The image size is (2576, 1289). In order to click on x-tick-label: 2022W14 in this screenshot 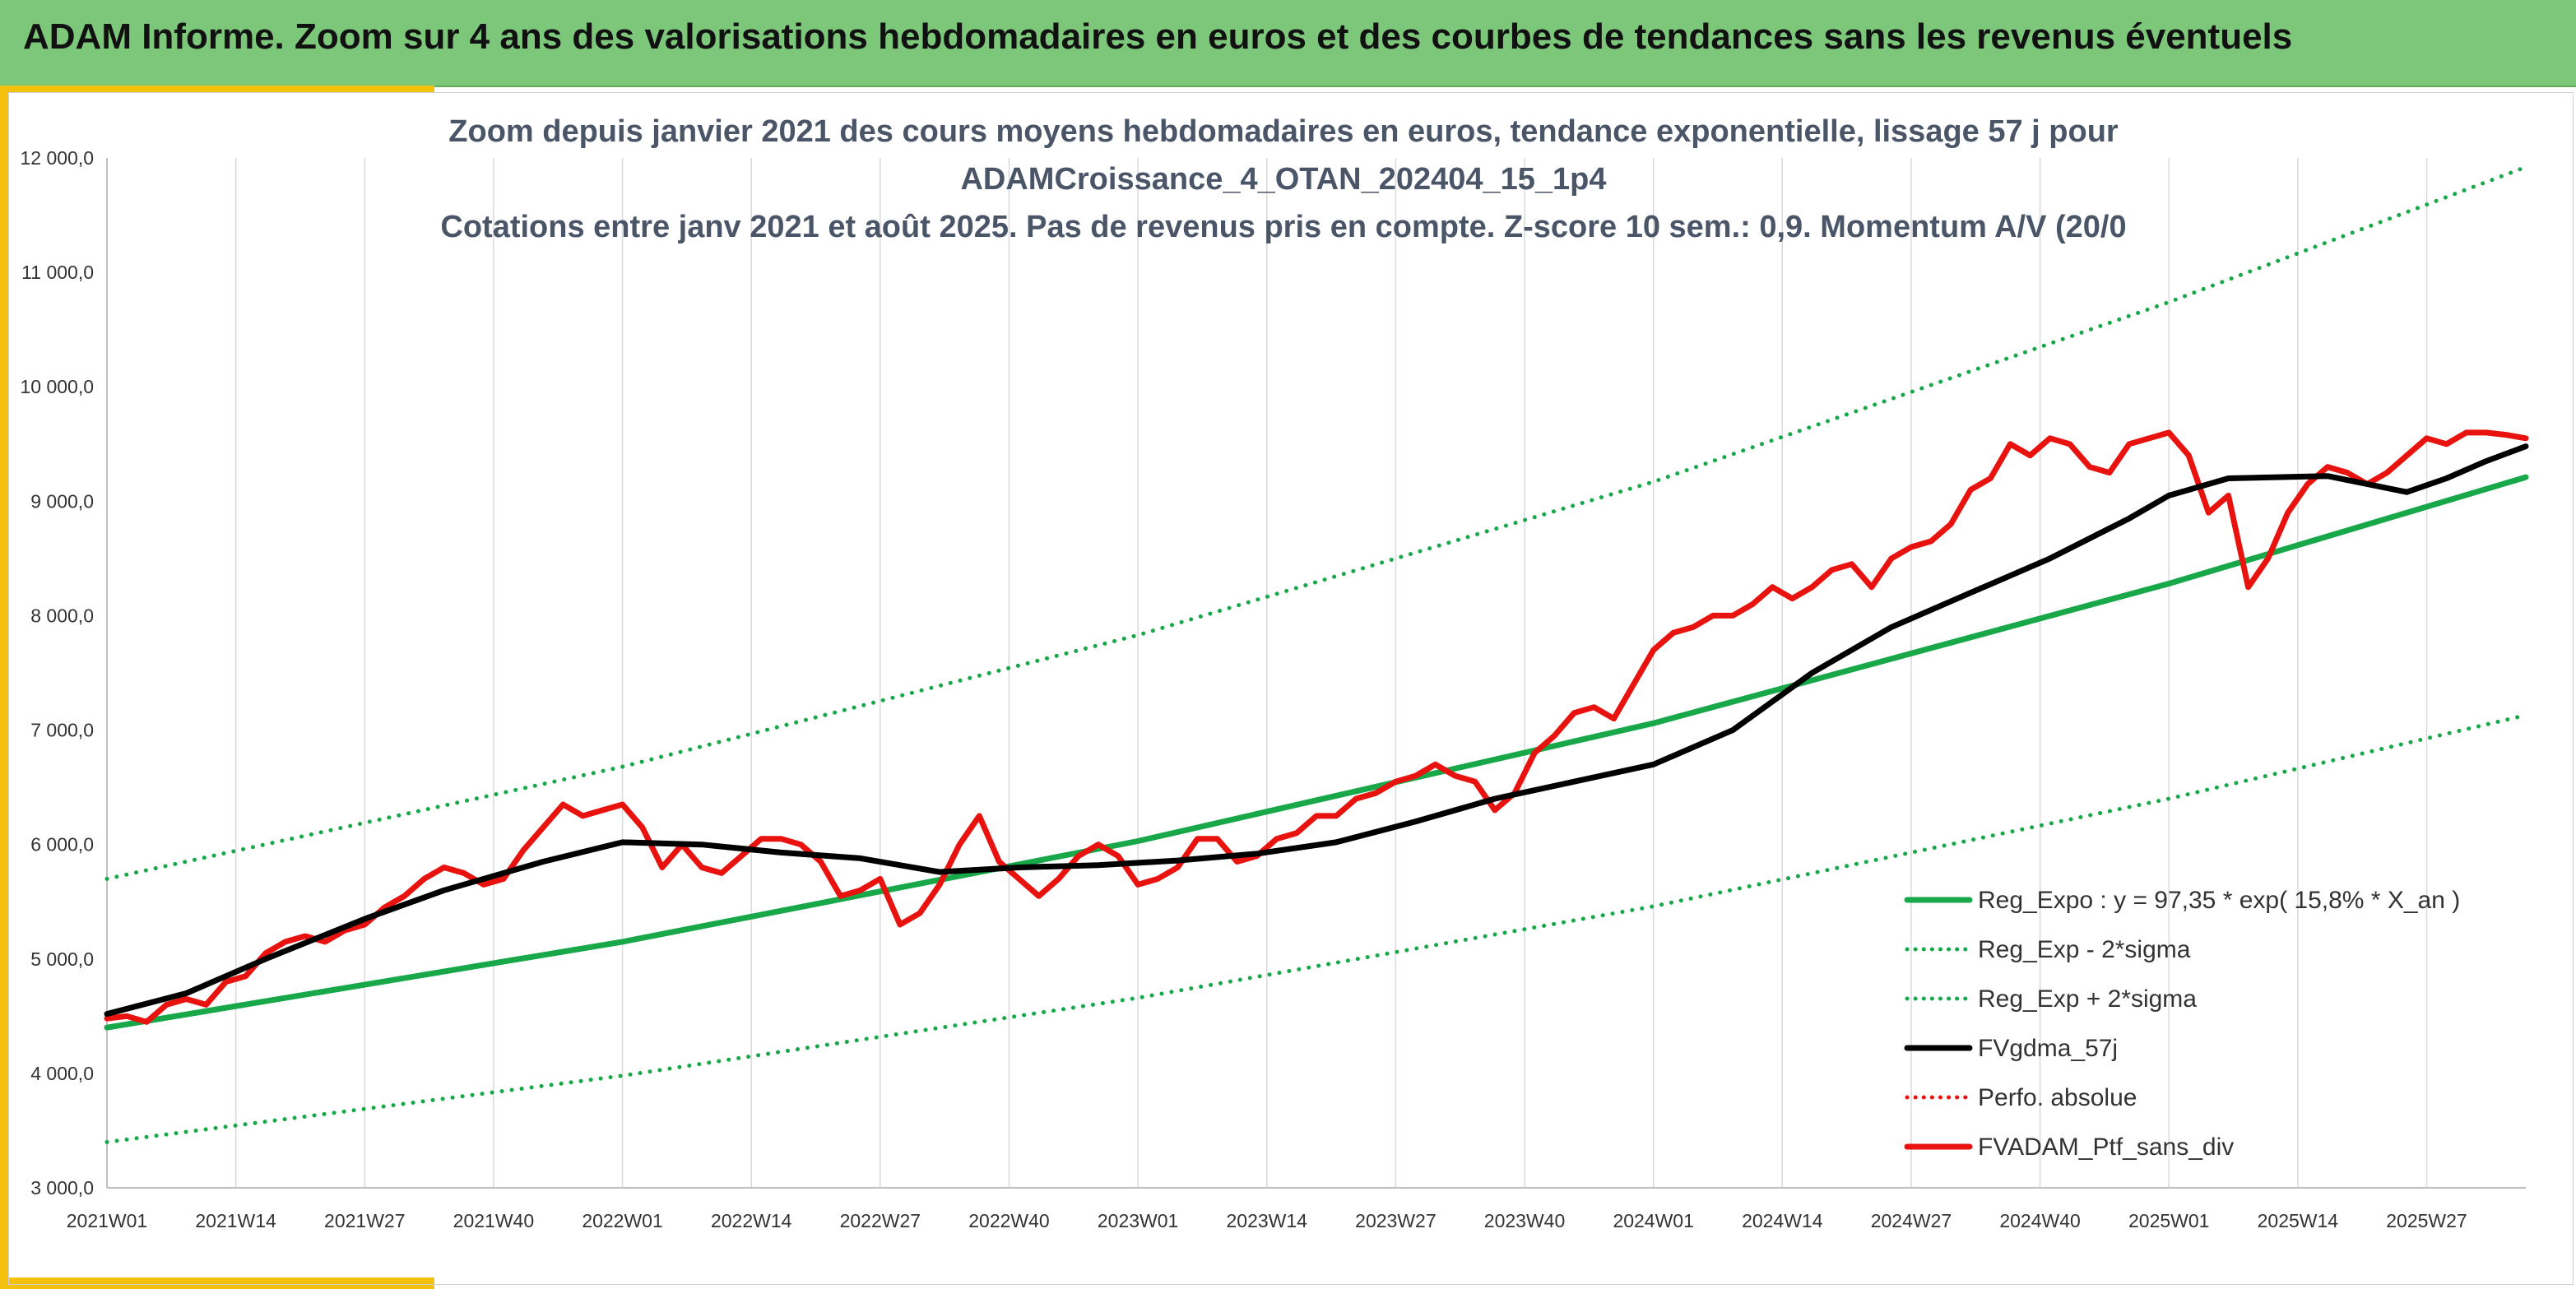, I will do `click(752, 1220)`.